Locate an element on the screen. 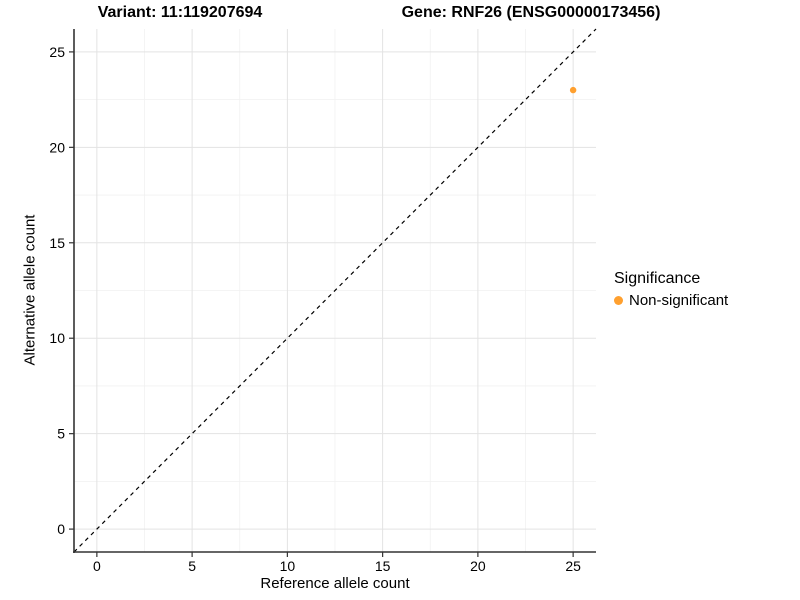  data-point is located at coordinates (573, 90).